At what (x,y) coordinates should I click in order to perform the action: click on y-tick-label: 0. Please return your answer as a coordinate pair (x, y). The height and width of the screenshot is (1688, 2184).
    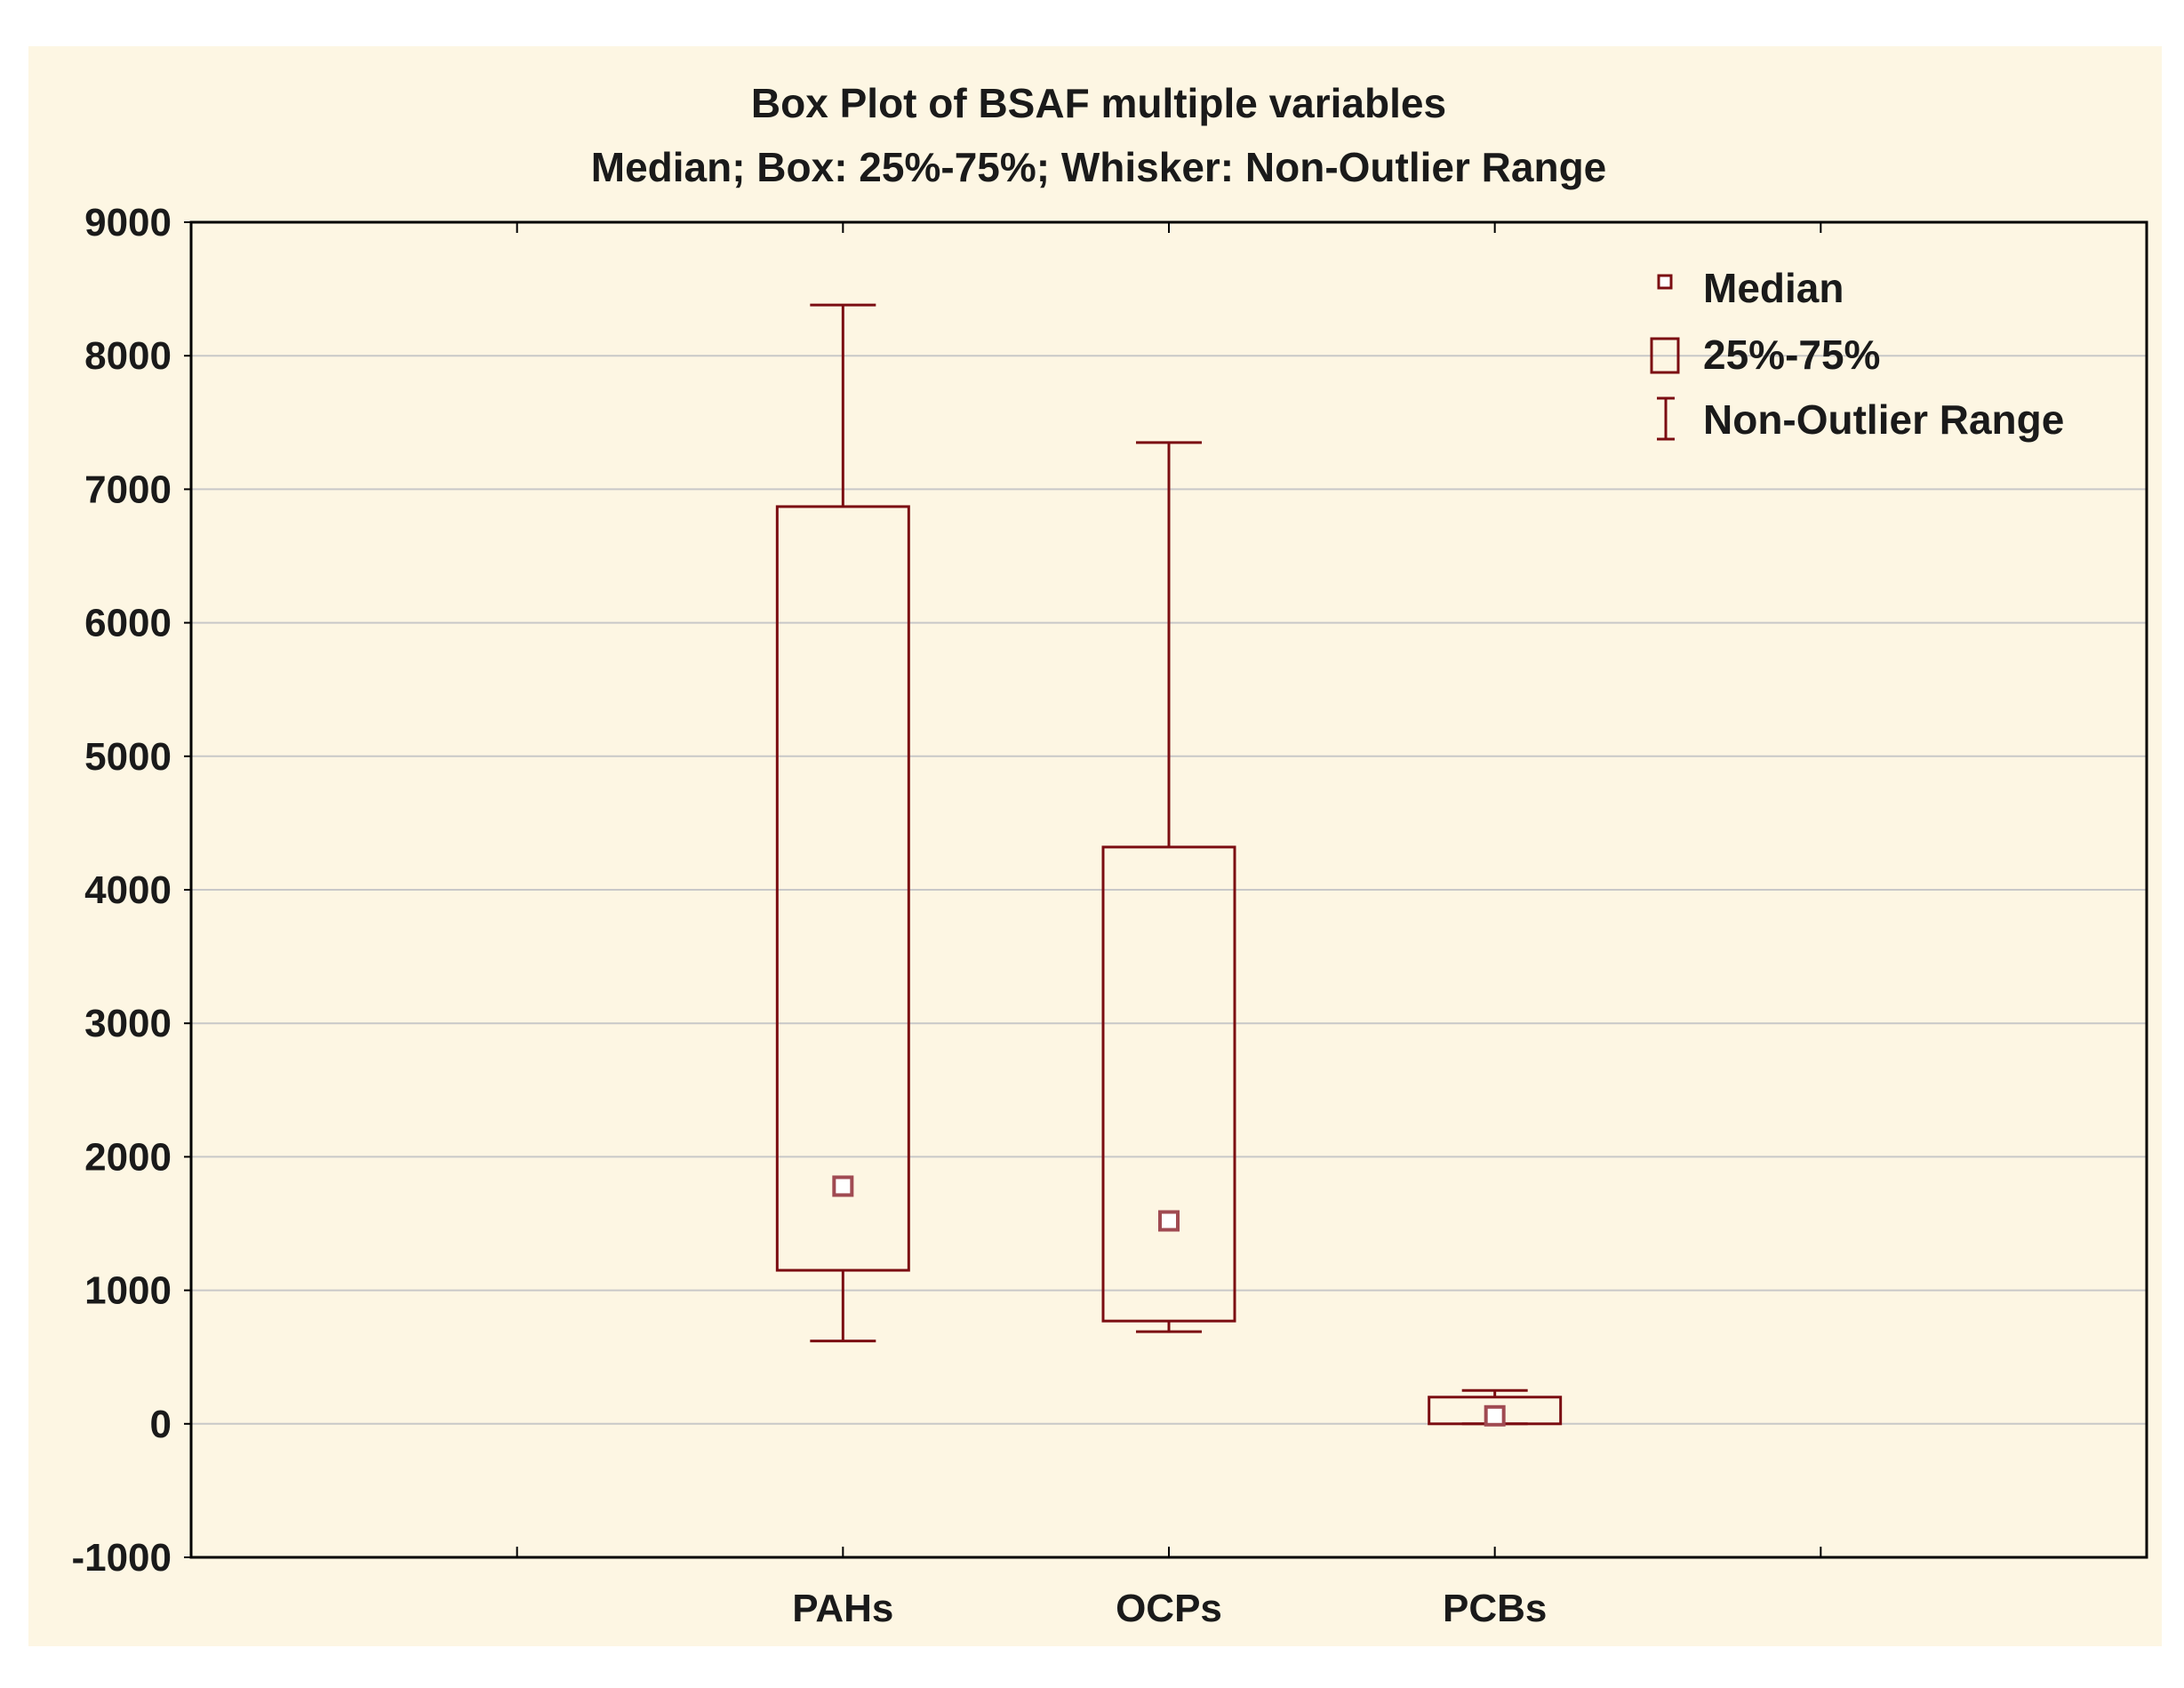
    Looking at the image, I should click on (161, 1424).